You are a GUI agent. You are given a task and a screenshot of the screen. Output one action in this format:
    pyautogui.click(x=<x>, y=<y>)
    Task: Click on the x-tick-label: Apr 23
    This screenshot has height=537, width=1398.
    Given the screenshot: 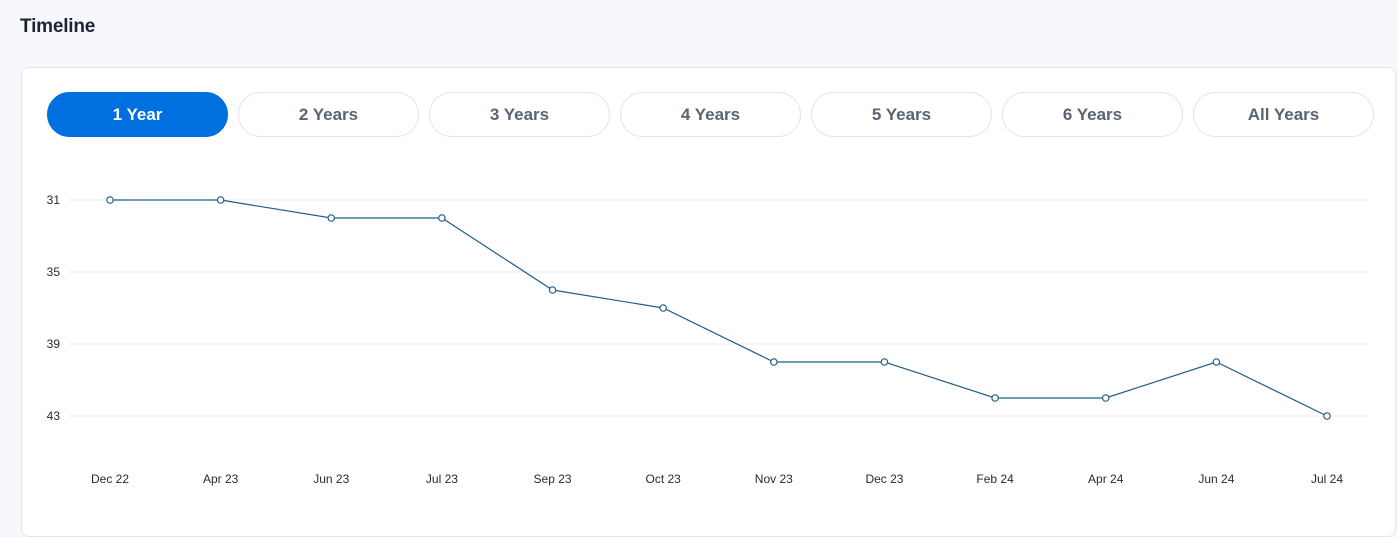 What is the action you would take?
    pyautogui.click(x=221, y=479)
    